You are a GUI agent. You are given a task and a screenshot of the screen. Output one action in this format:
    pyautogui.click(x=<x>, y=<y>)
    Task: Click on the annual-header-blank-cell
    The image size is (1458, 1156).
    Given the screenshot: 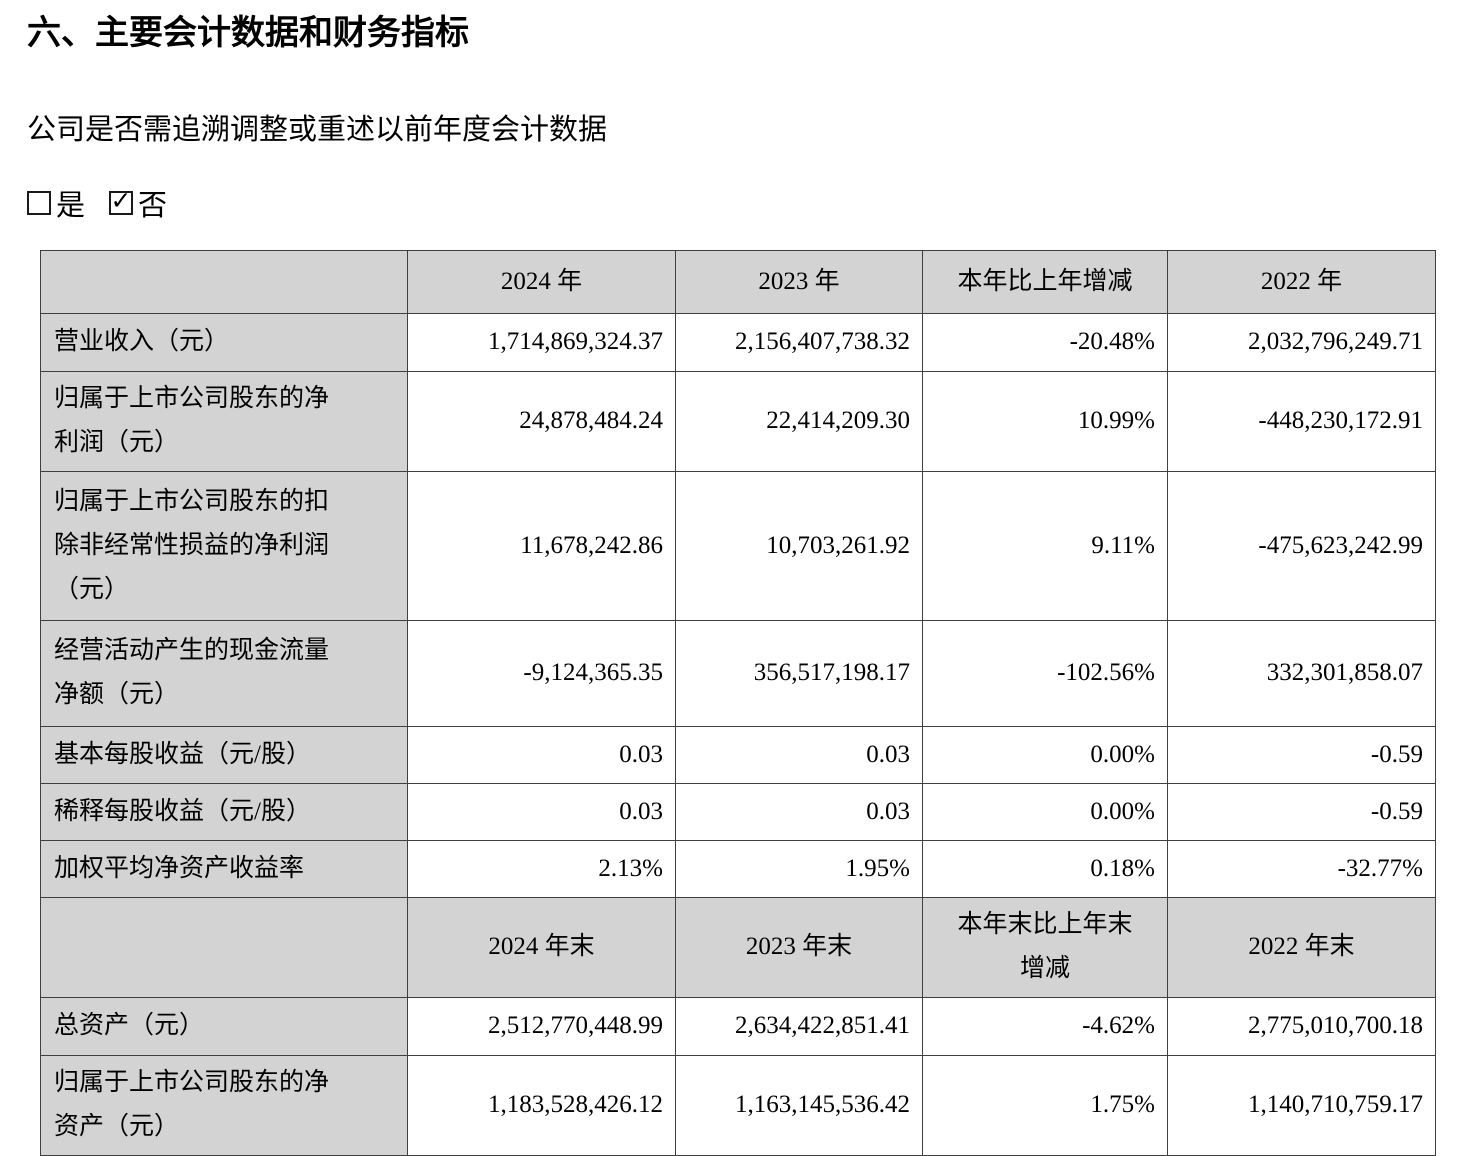 What is the action you would take?
    pyautogui.click(x=224, y=281)
    